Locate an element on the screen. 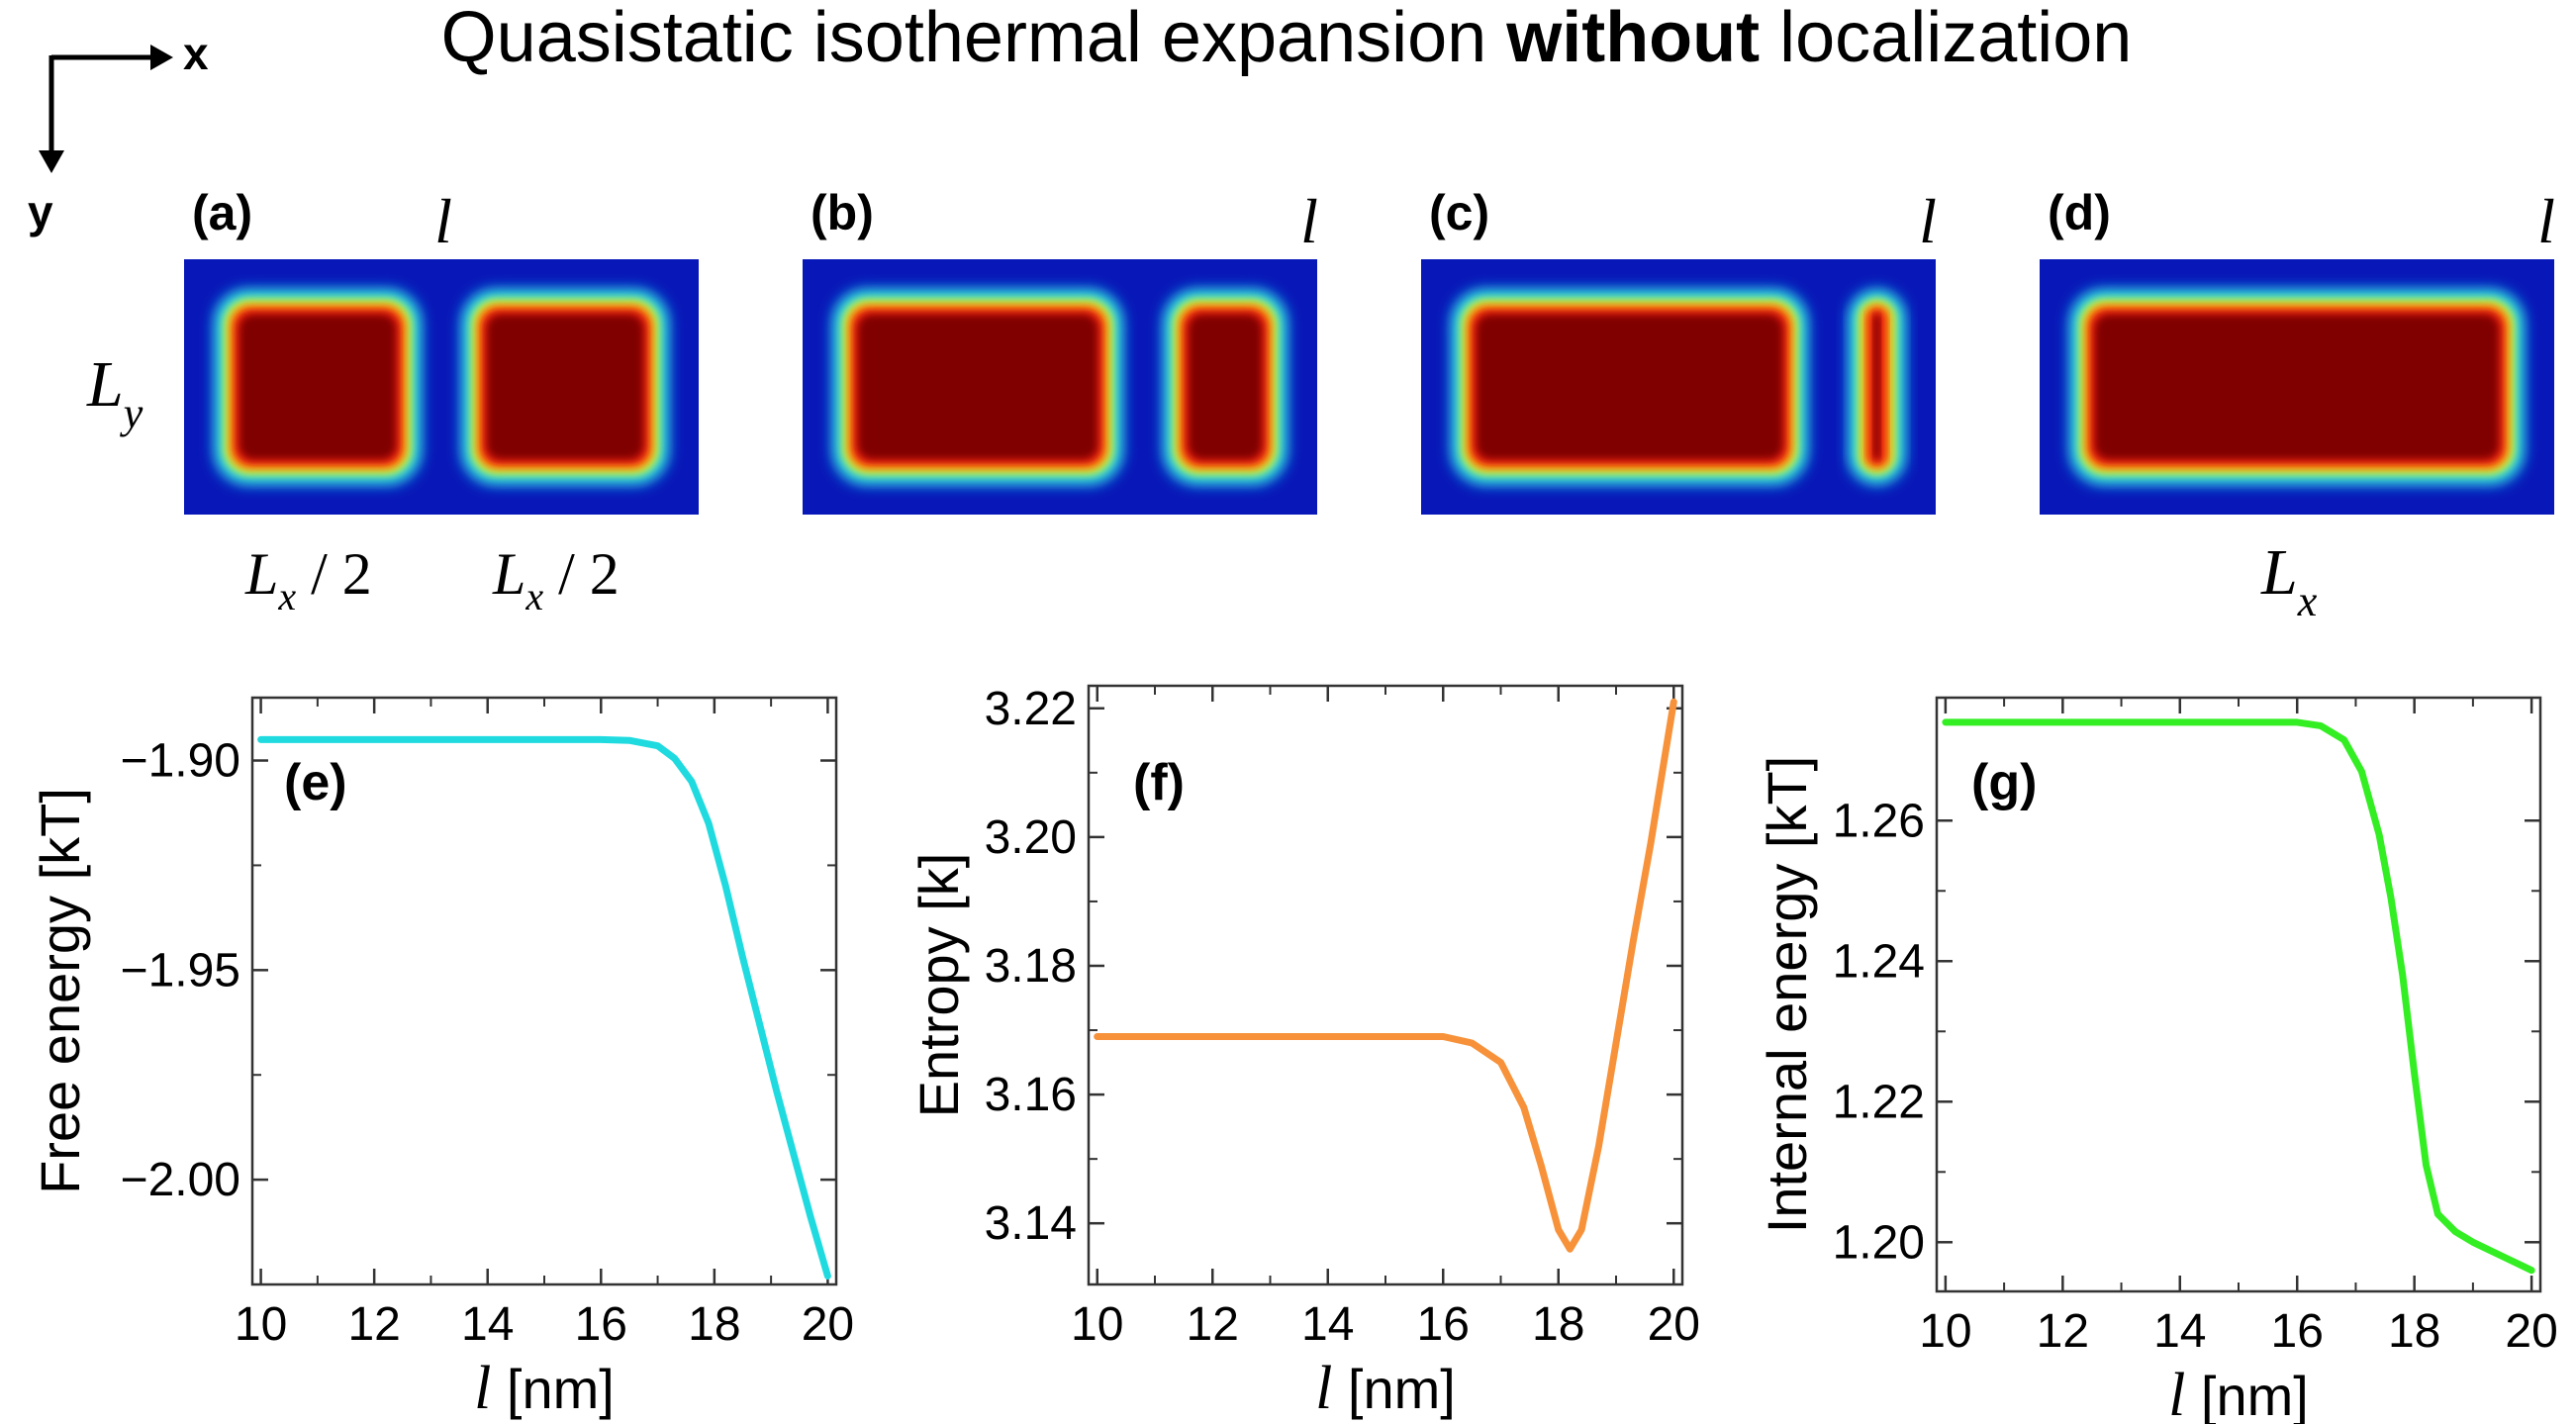 The width and height of the screenshot is (2576, 1424). density-panel: (c) l is located at coordinates (1679, 350).